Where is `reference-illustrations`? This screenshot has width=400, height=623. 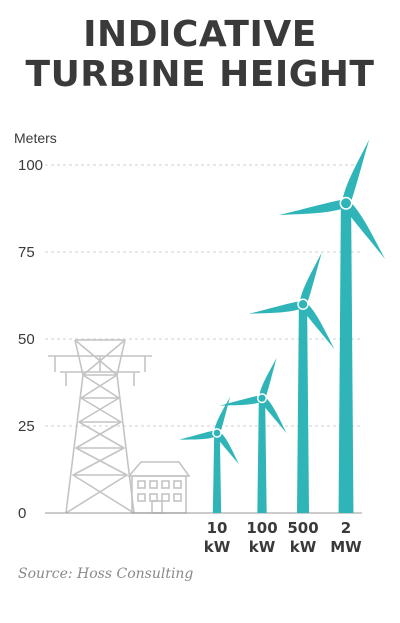
reference-illustrations is located at coordinates (119, 426).